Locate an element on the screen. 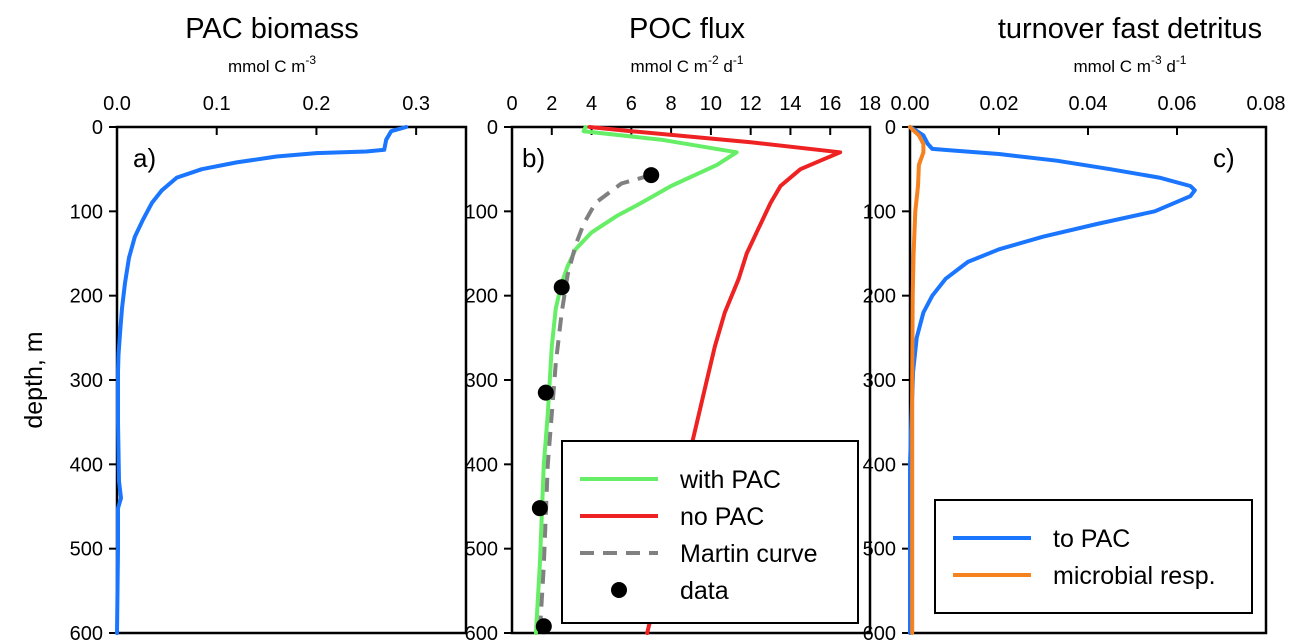  panel-label: a) is located at coordinates (144, 158).